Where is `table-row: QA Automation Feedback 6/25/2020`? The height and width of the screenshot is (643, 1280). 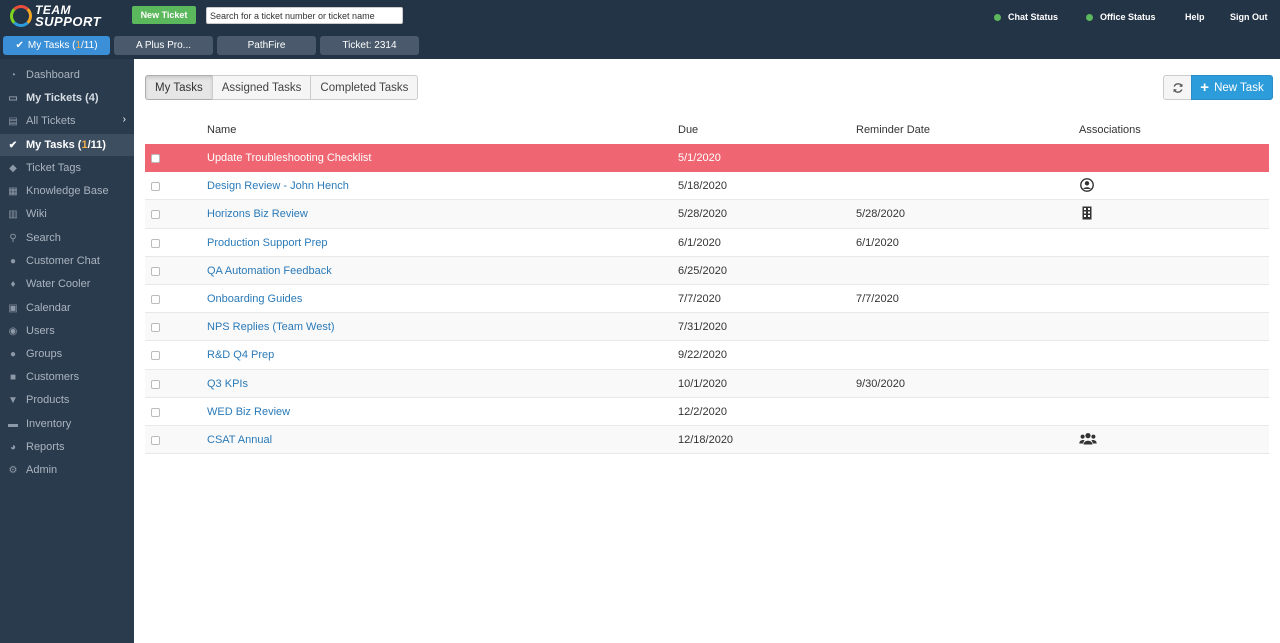 table-row: QA Automation Feedback 6/25/2020 is located at coordinates (707, 270).